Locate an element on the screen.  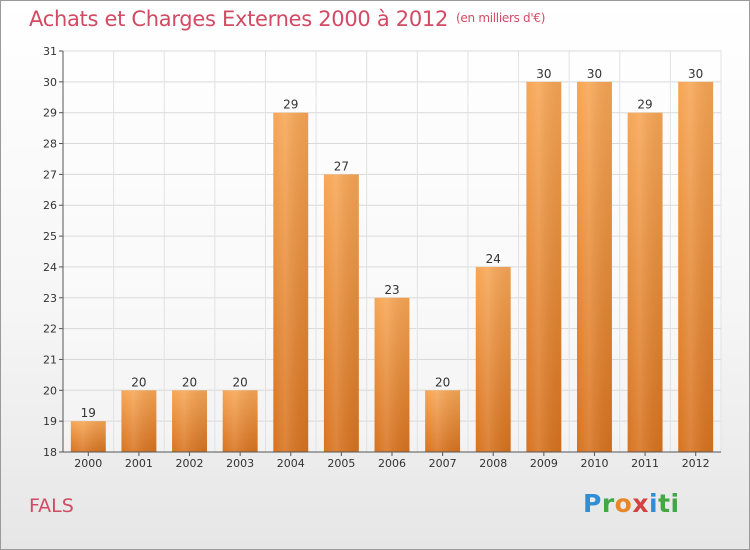
y-tick-label: 21 is located at coordinates (50, 359).